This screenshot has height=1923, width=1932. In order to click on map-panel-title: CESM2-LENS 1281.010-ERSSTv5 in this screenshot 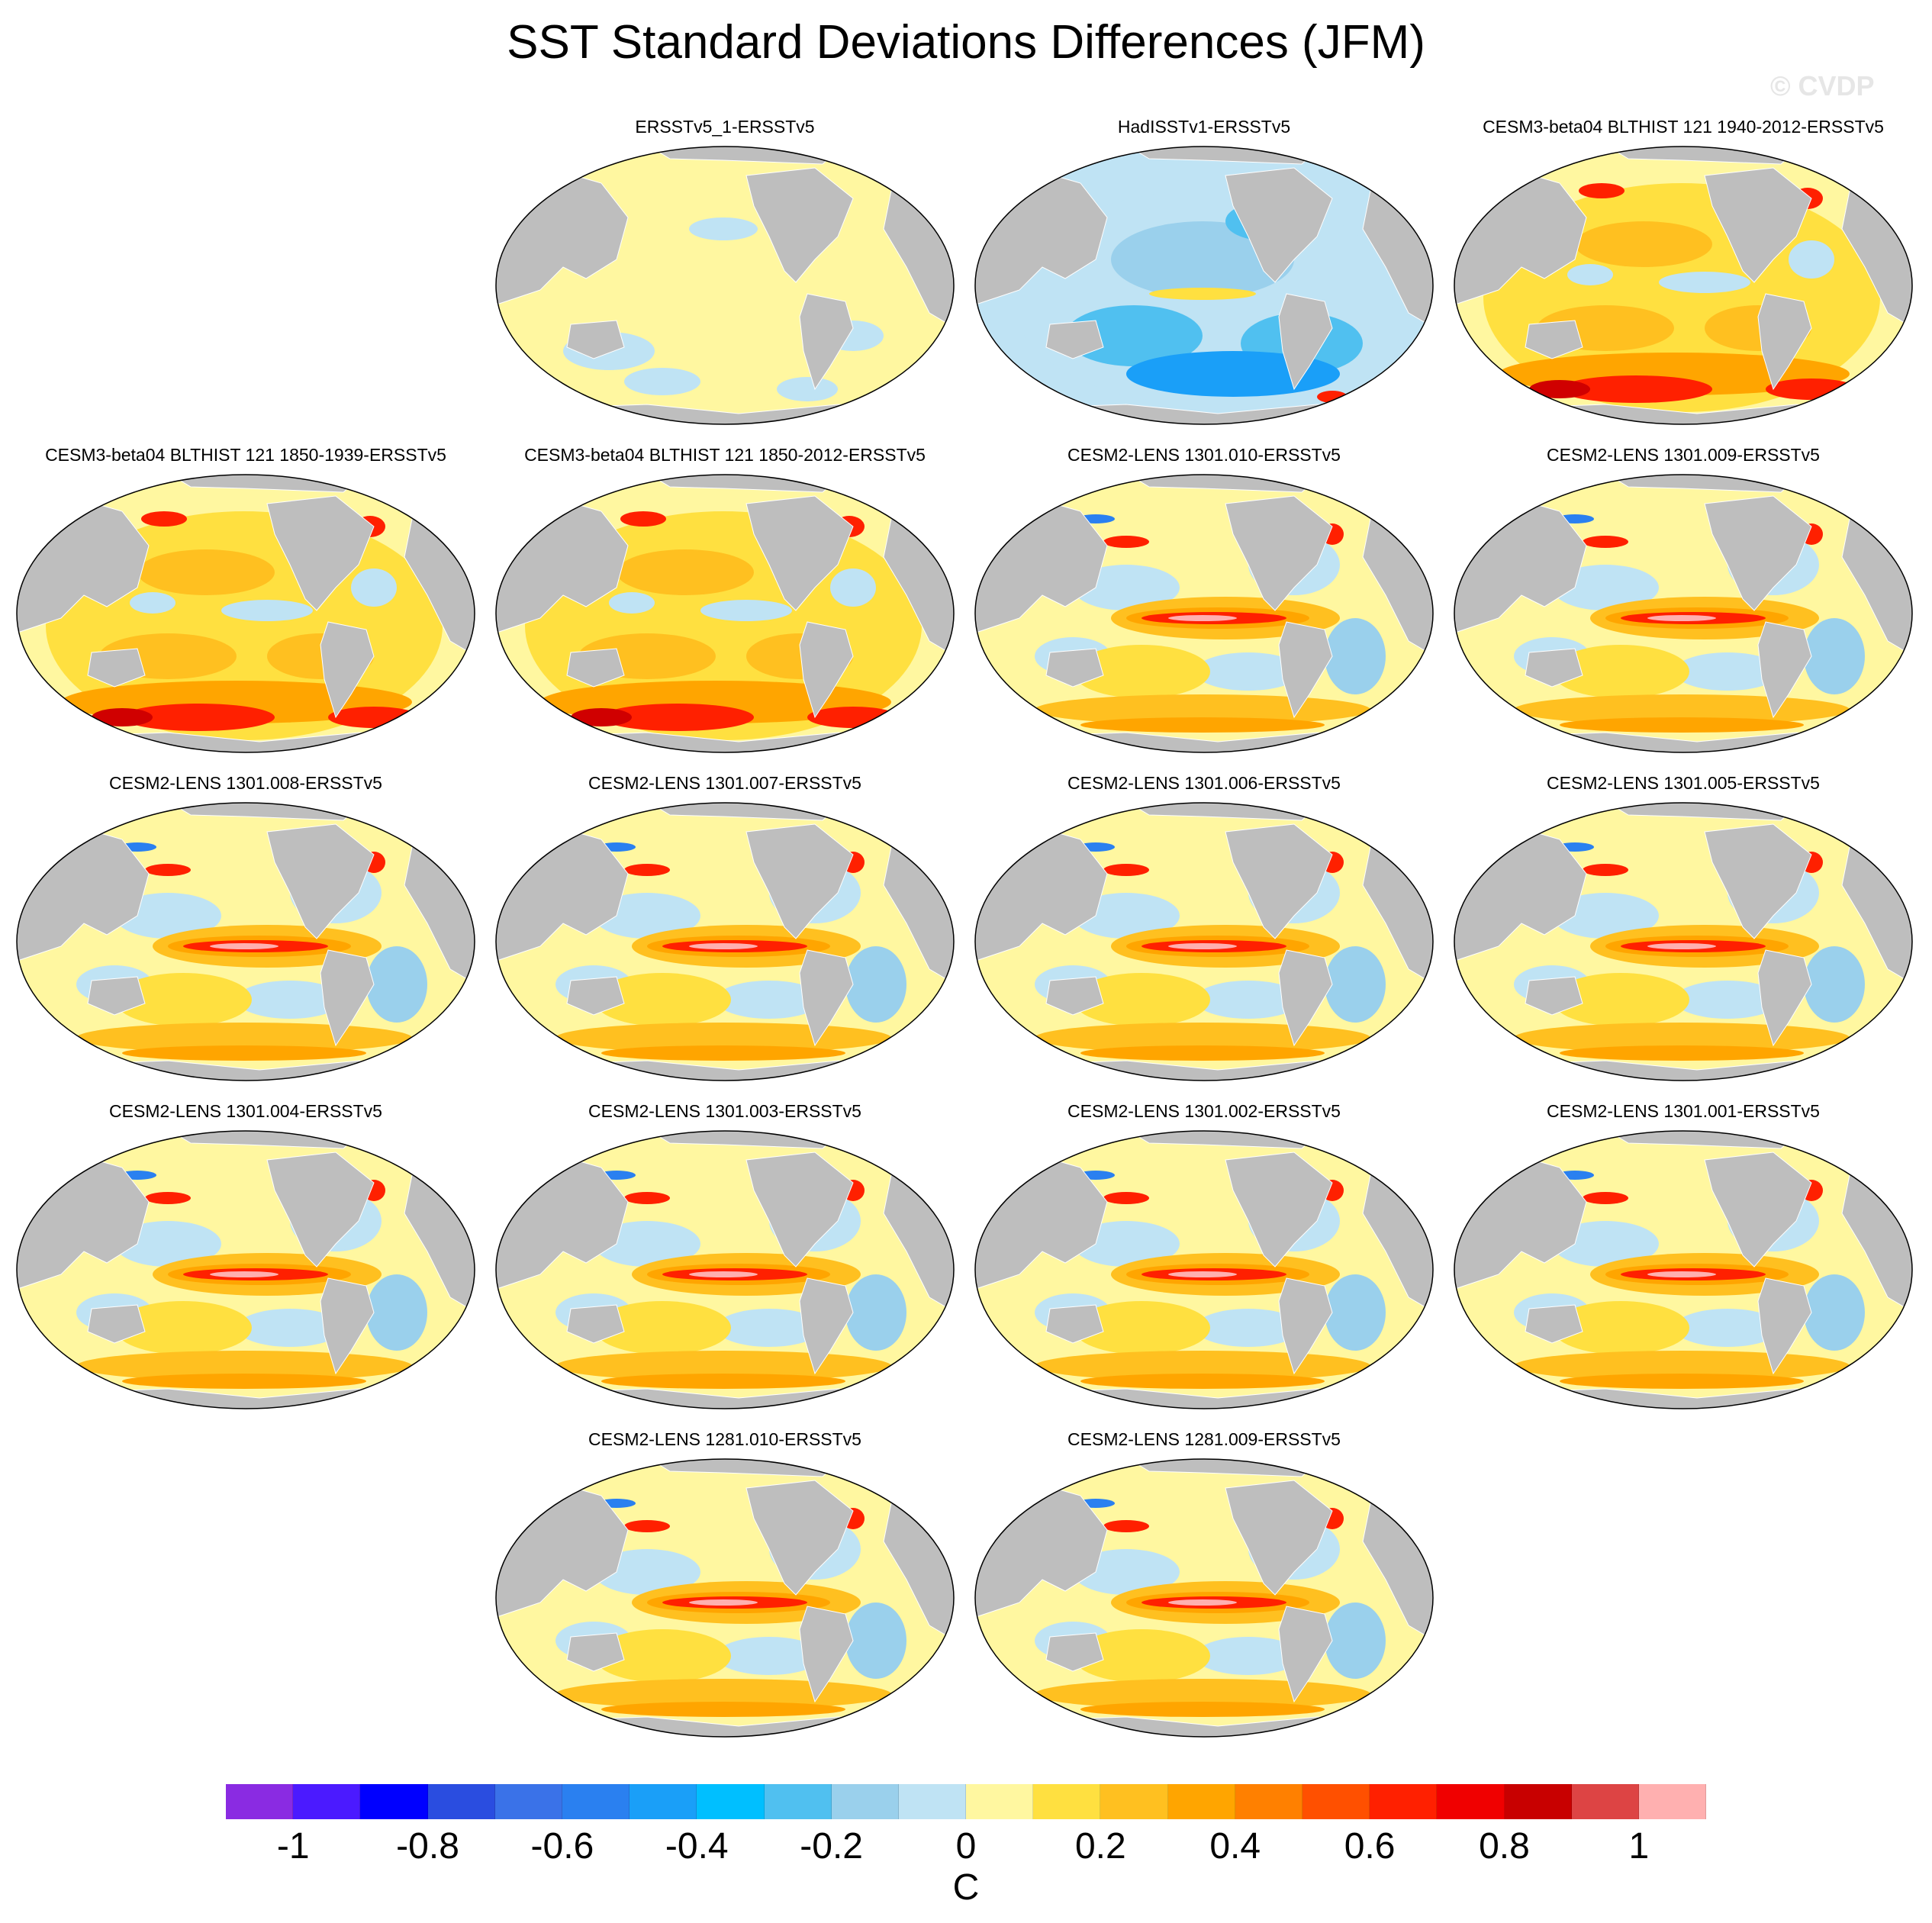, I will do `click(724, 1439)`.